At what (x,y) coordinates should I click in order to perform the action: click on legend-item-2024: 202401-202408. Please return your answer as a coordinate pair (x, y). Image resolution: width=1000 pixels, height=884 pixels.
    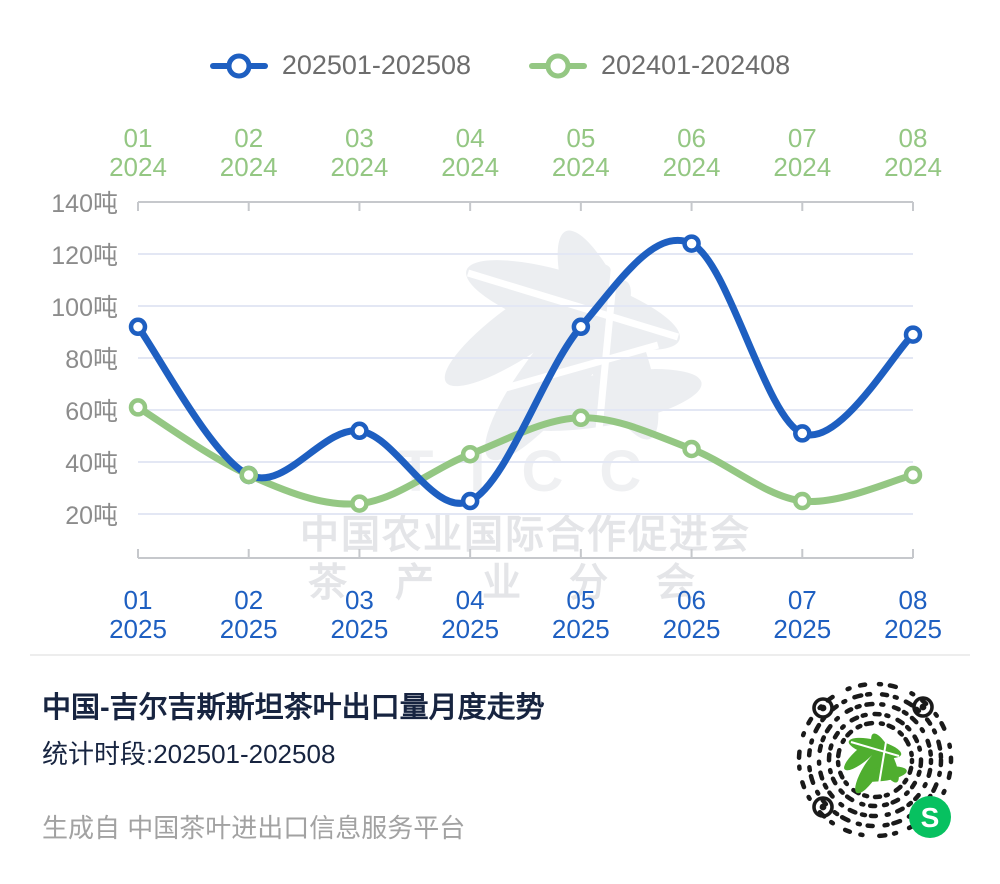
    Looking at the image, I should click on (659, 65).